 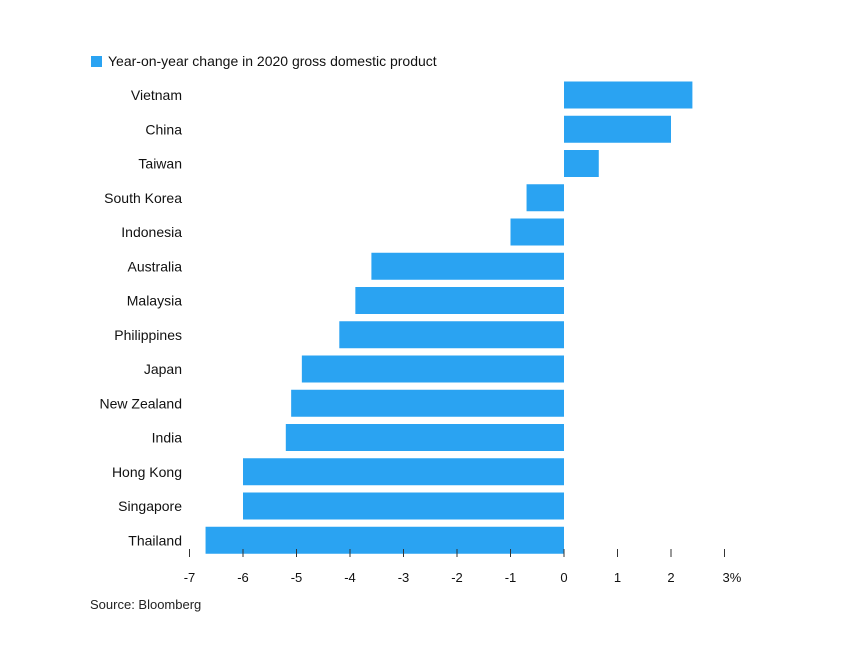 I want to click on x-tick-label: -3, so click(x=404, y=577).